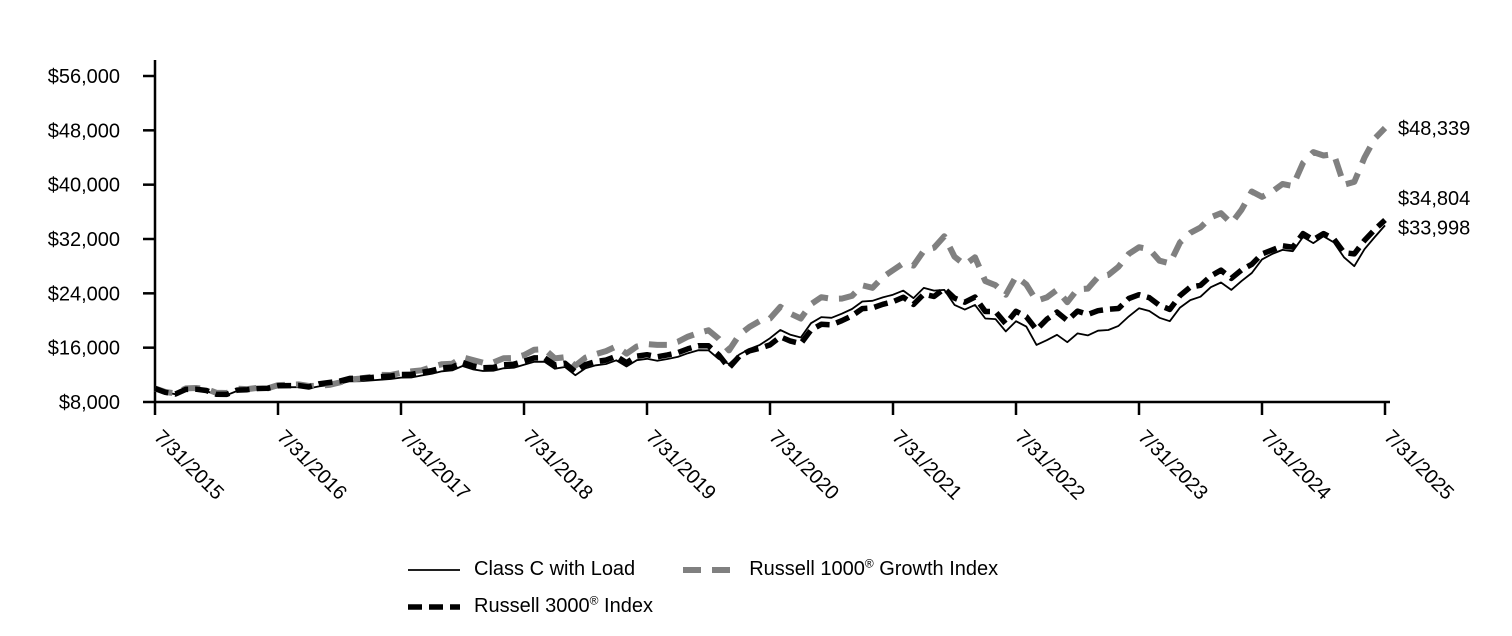 Image resolution: width=1512 pixels, height=636 pixels. I want to click on series-end-value-label: $48,339, so click(1434, 129).